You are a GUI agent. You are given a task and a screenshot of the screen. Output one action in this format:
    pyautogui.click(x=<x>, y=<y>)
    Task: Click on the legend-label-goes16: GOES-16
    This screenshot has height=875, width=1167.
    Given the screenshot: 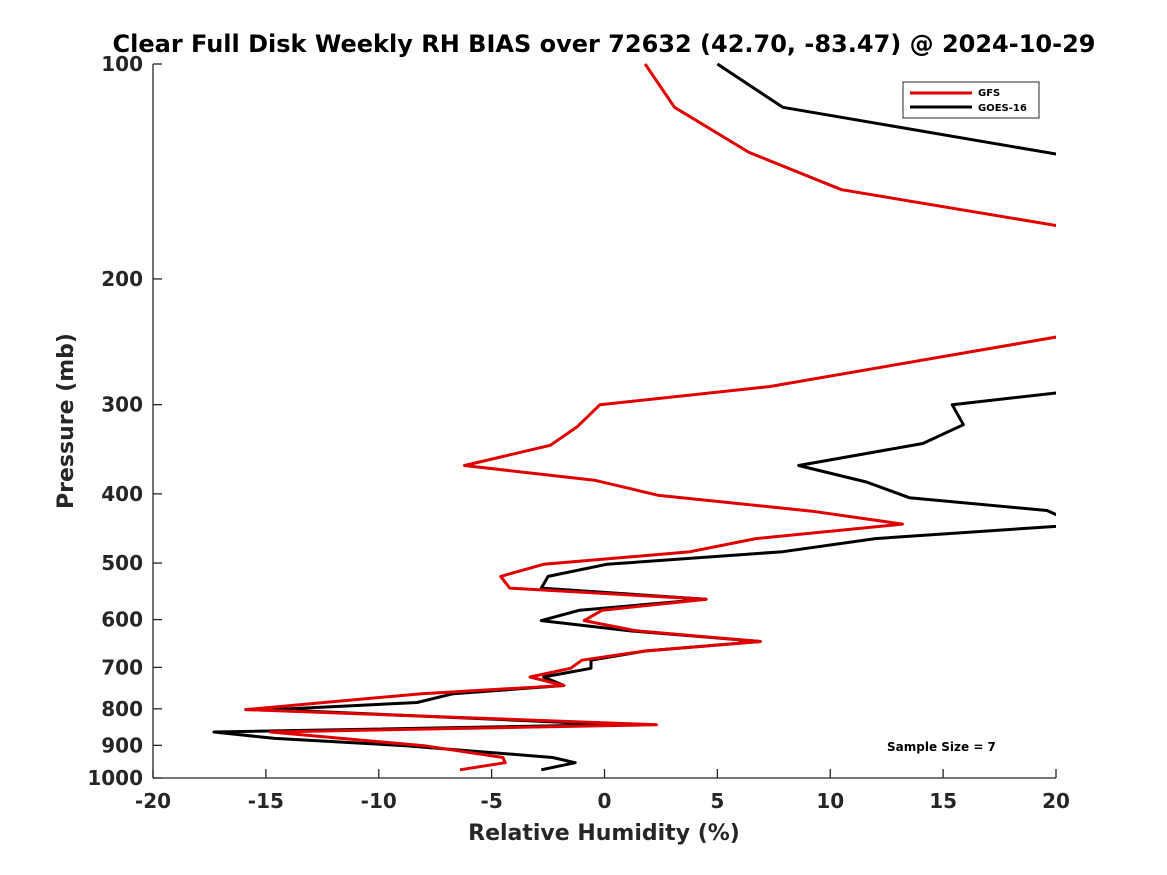 What is the action you would take?
    pyautogui.click(x=1002, y=108)
    